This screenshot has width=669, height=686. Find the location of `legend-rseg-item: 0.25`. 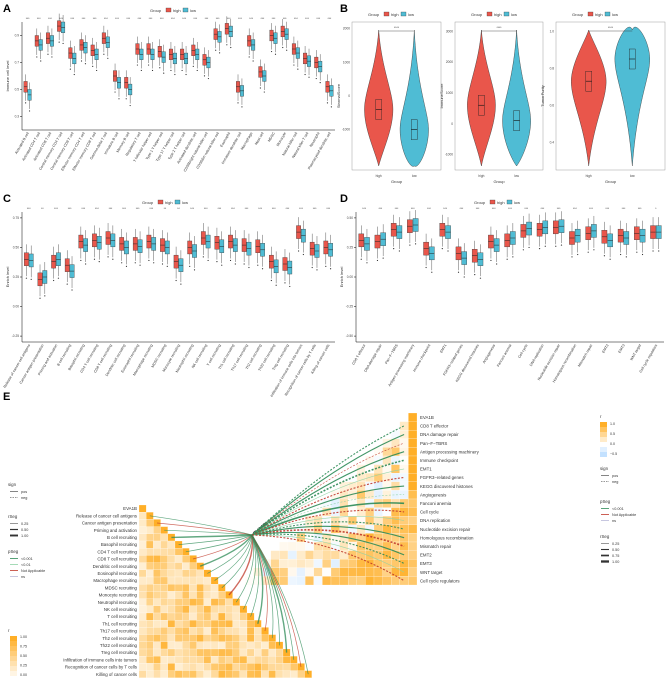

legend-rseg-item: 0.25 is located at coordinates (24, 524).